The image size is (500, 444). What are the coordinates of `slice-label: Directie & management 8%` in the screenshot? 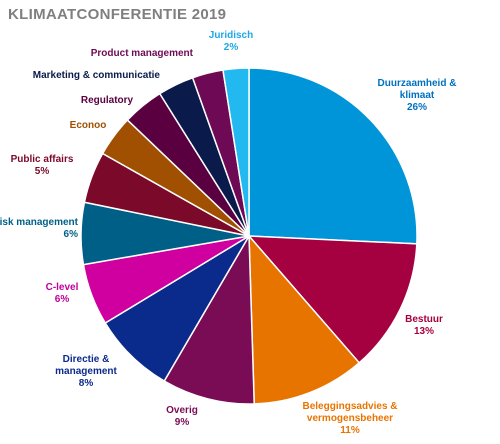 It's located at (86, 371).